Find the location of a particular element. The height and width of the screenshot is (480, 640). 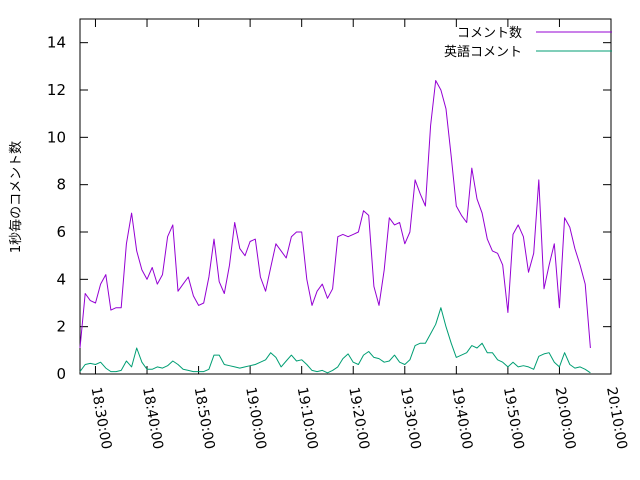

legend-label: コメント数 is located at coordinates (489, 33).